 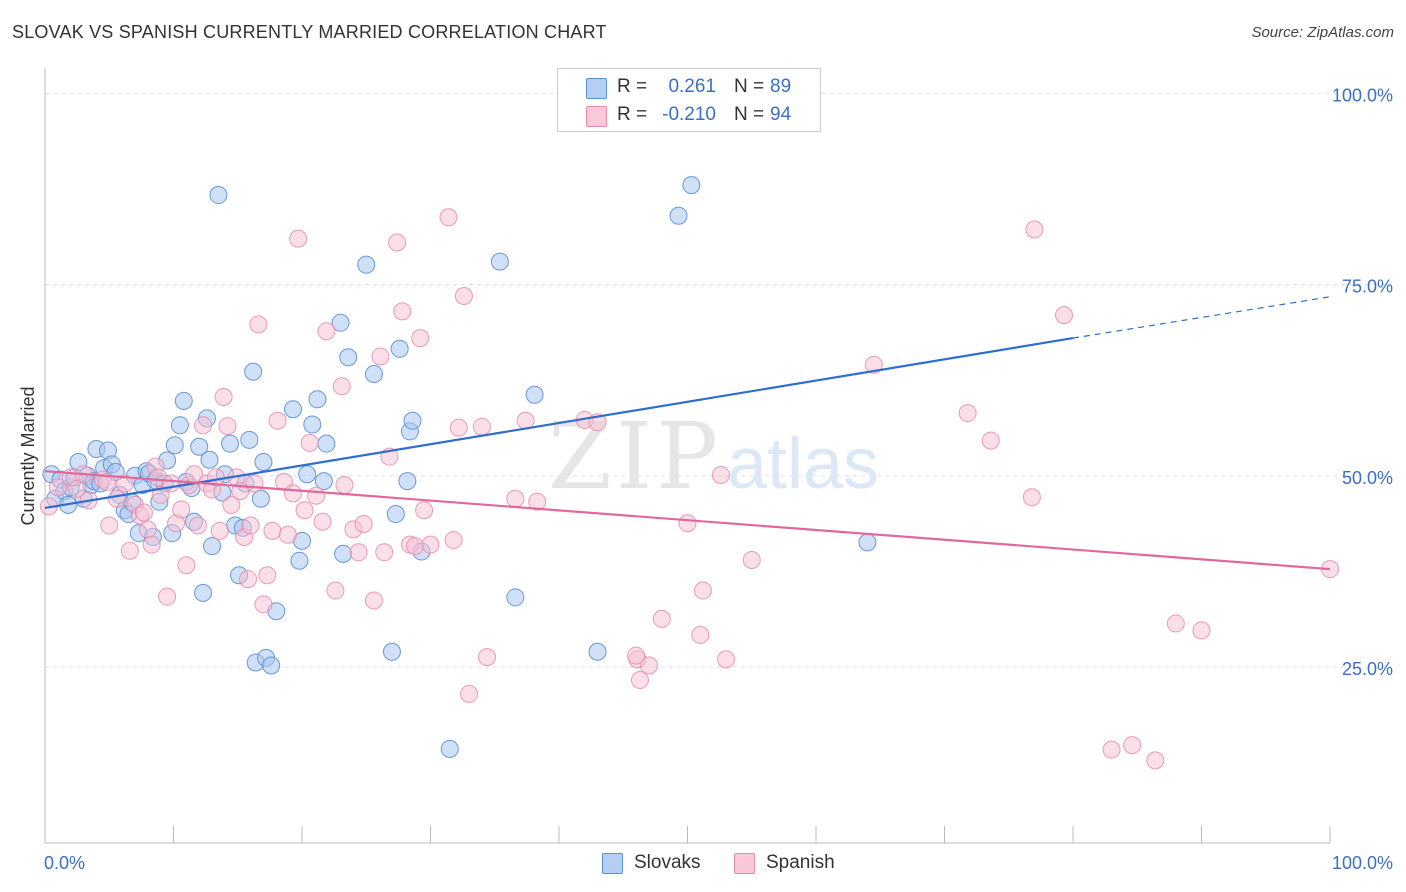 What do you see at coordinates (1367, 669) in the screenshot?
I see `y-tick-label: 25.0%` at bounding box center [1367, 669].